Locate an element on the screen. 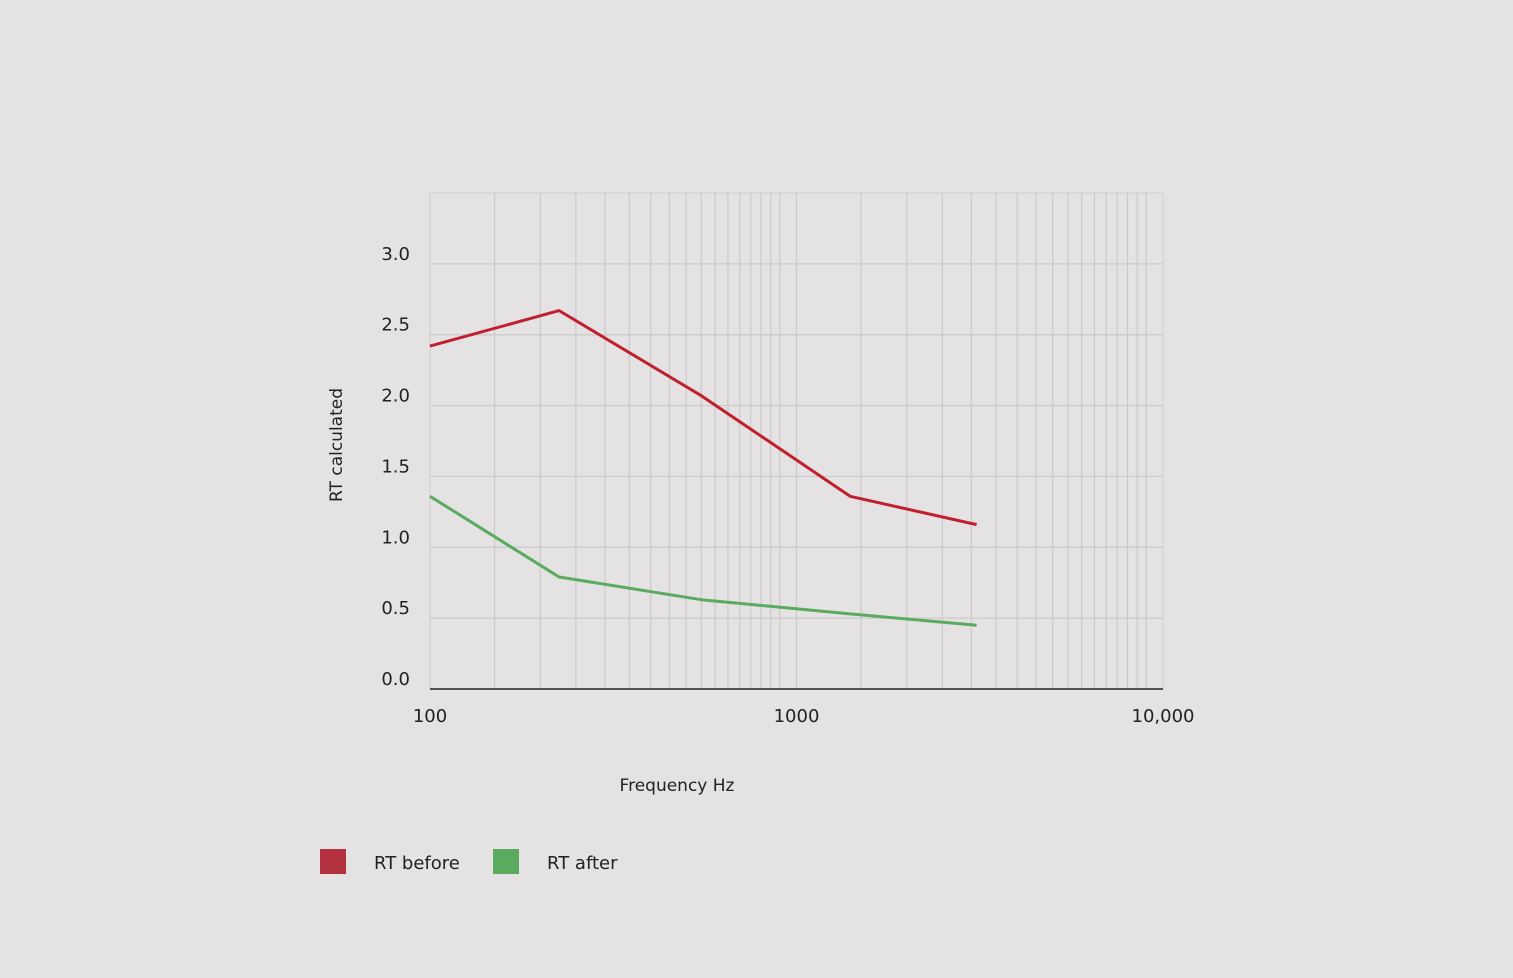  x-tick-label: 1000 is located at coordinates (797, 716).